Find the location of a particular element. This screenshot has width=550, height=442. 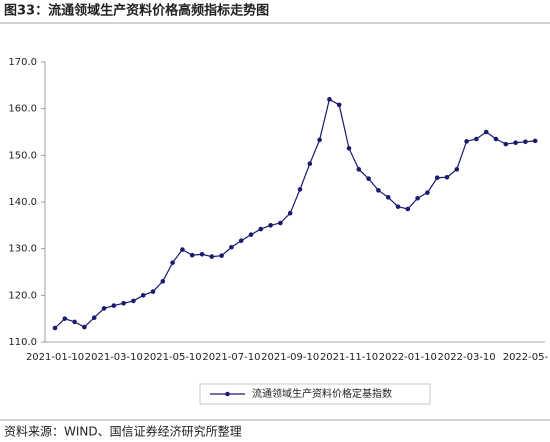

y-tick-label: 160.0 is located at coordinates (22, 109).